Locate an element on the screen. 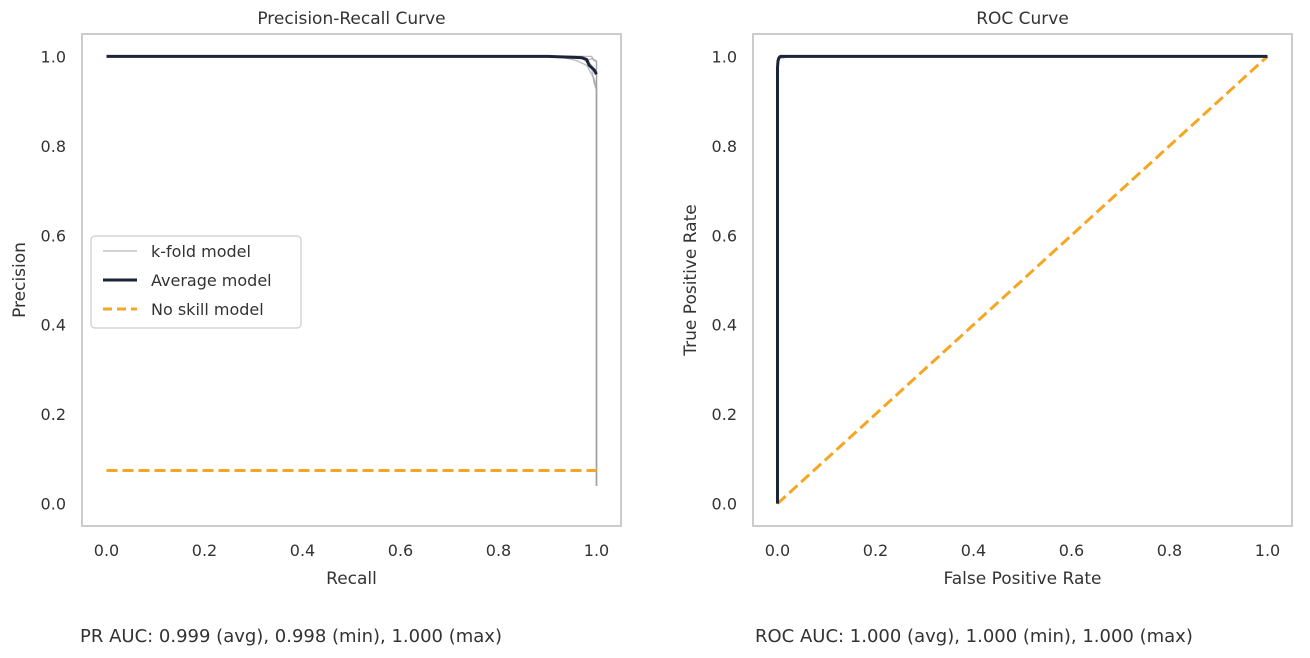 This screenshot has height=658, width=1310. pr-xtick-label: 0.4 is located at coordinates (302, 550).